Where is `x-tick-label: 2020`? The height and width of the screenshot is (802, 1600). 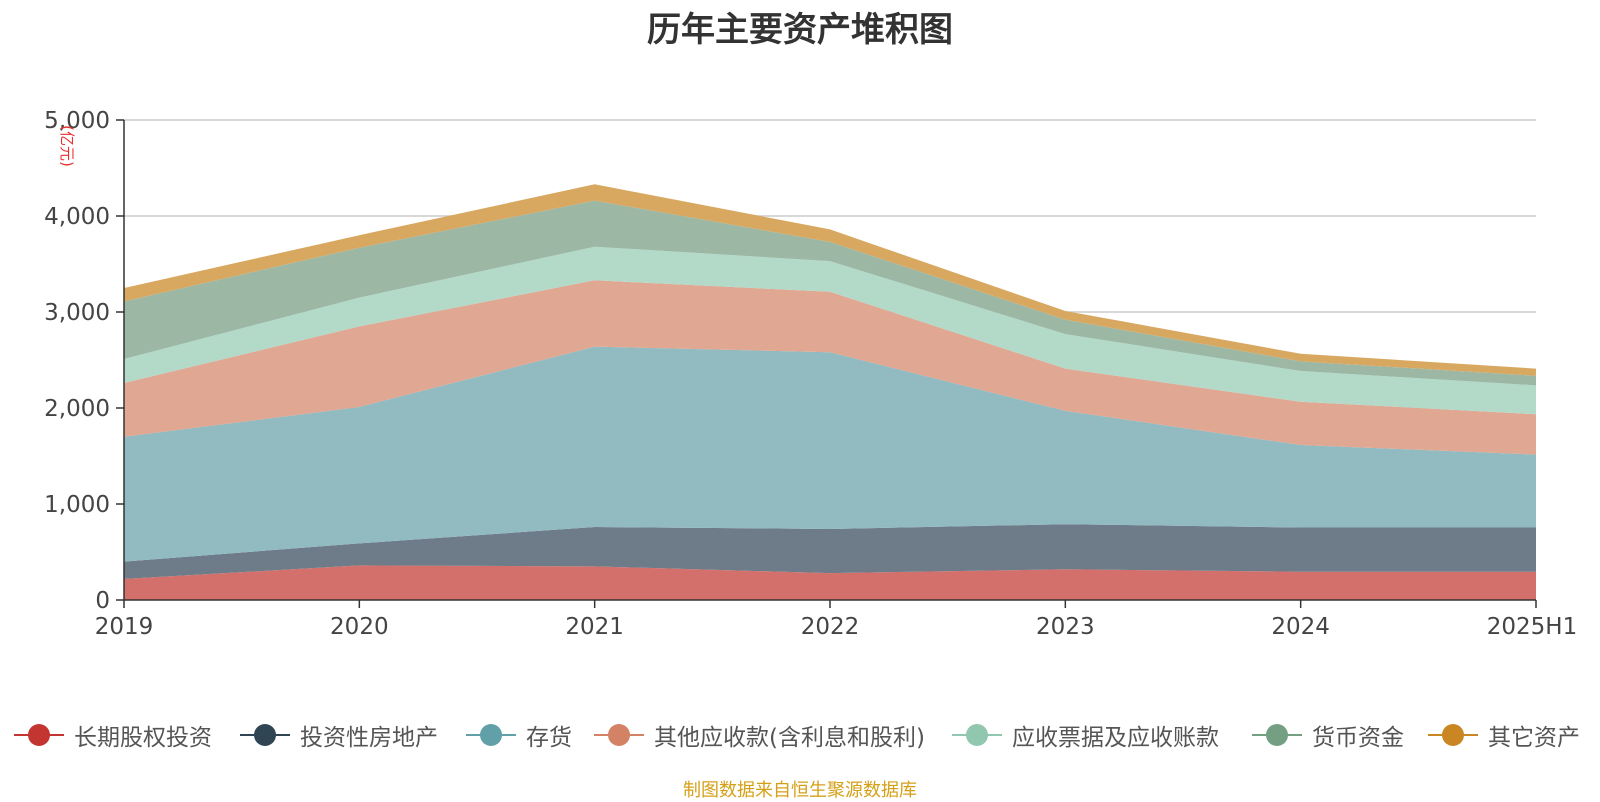
x-tick-label: 2020 is located at coordinates (359, 627).